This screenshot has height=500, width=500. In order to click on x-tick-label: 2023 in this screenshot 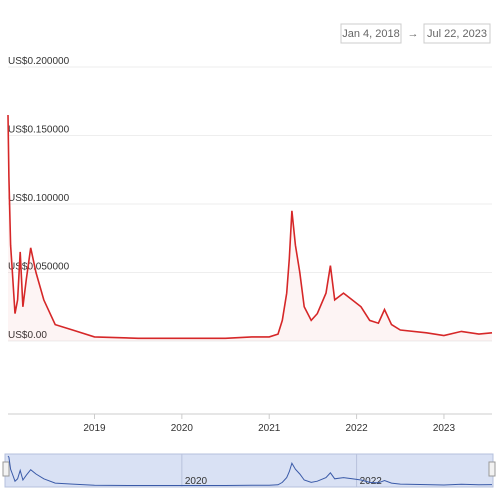, I will do `click(444, 428)`.